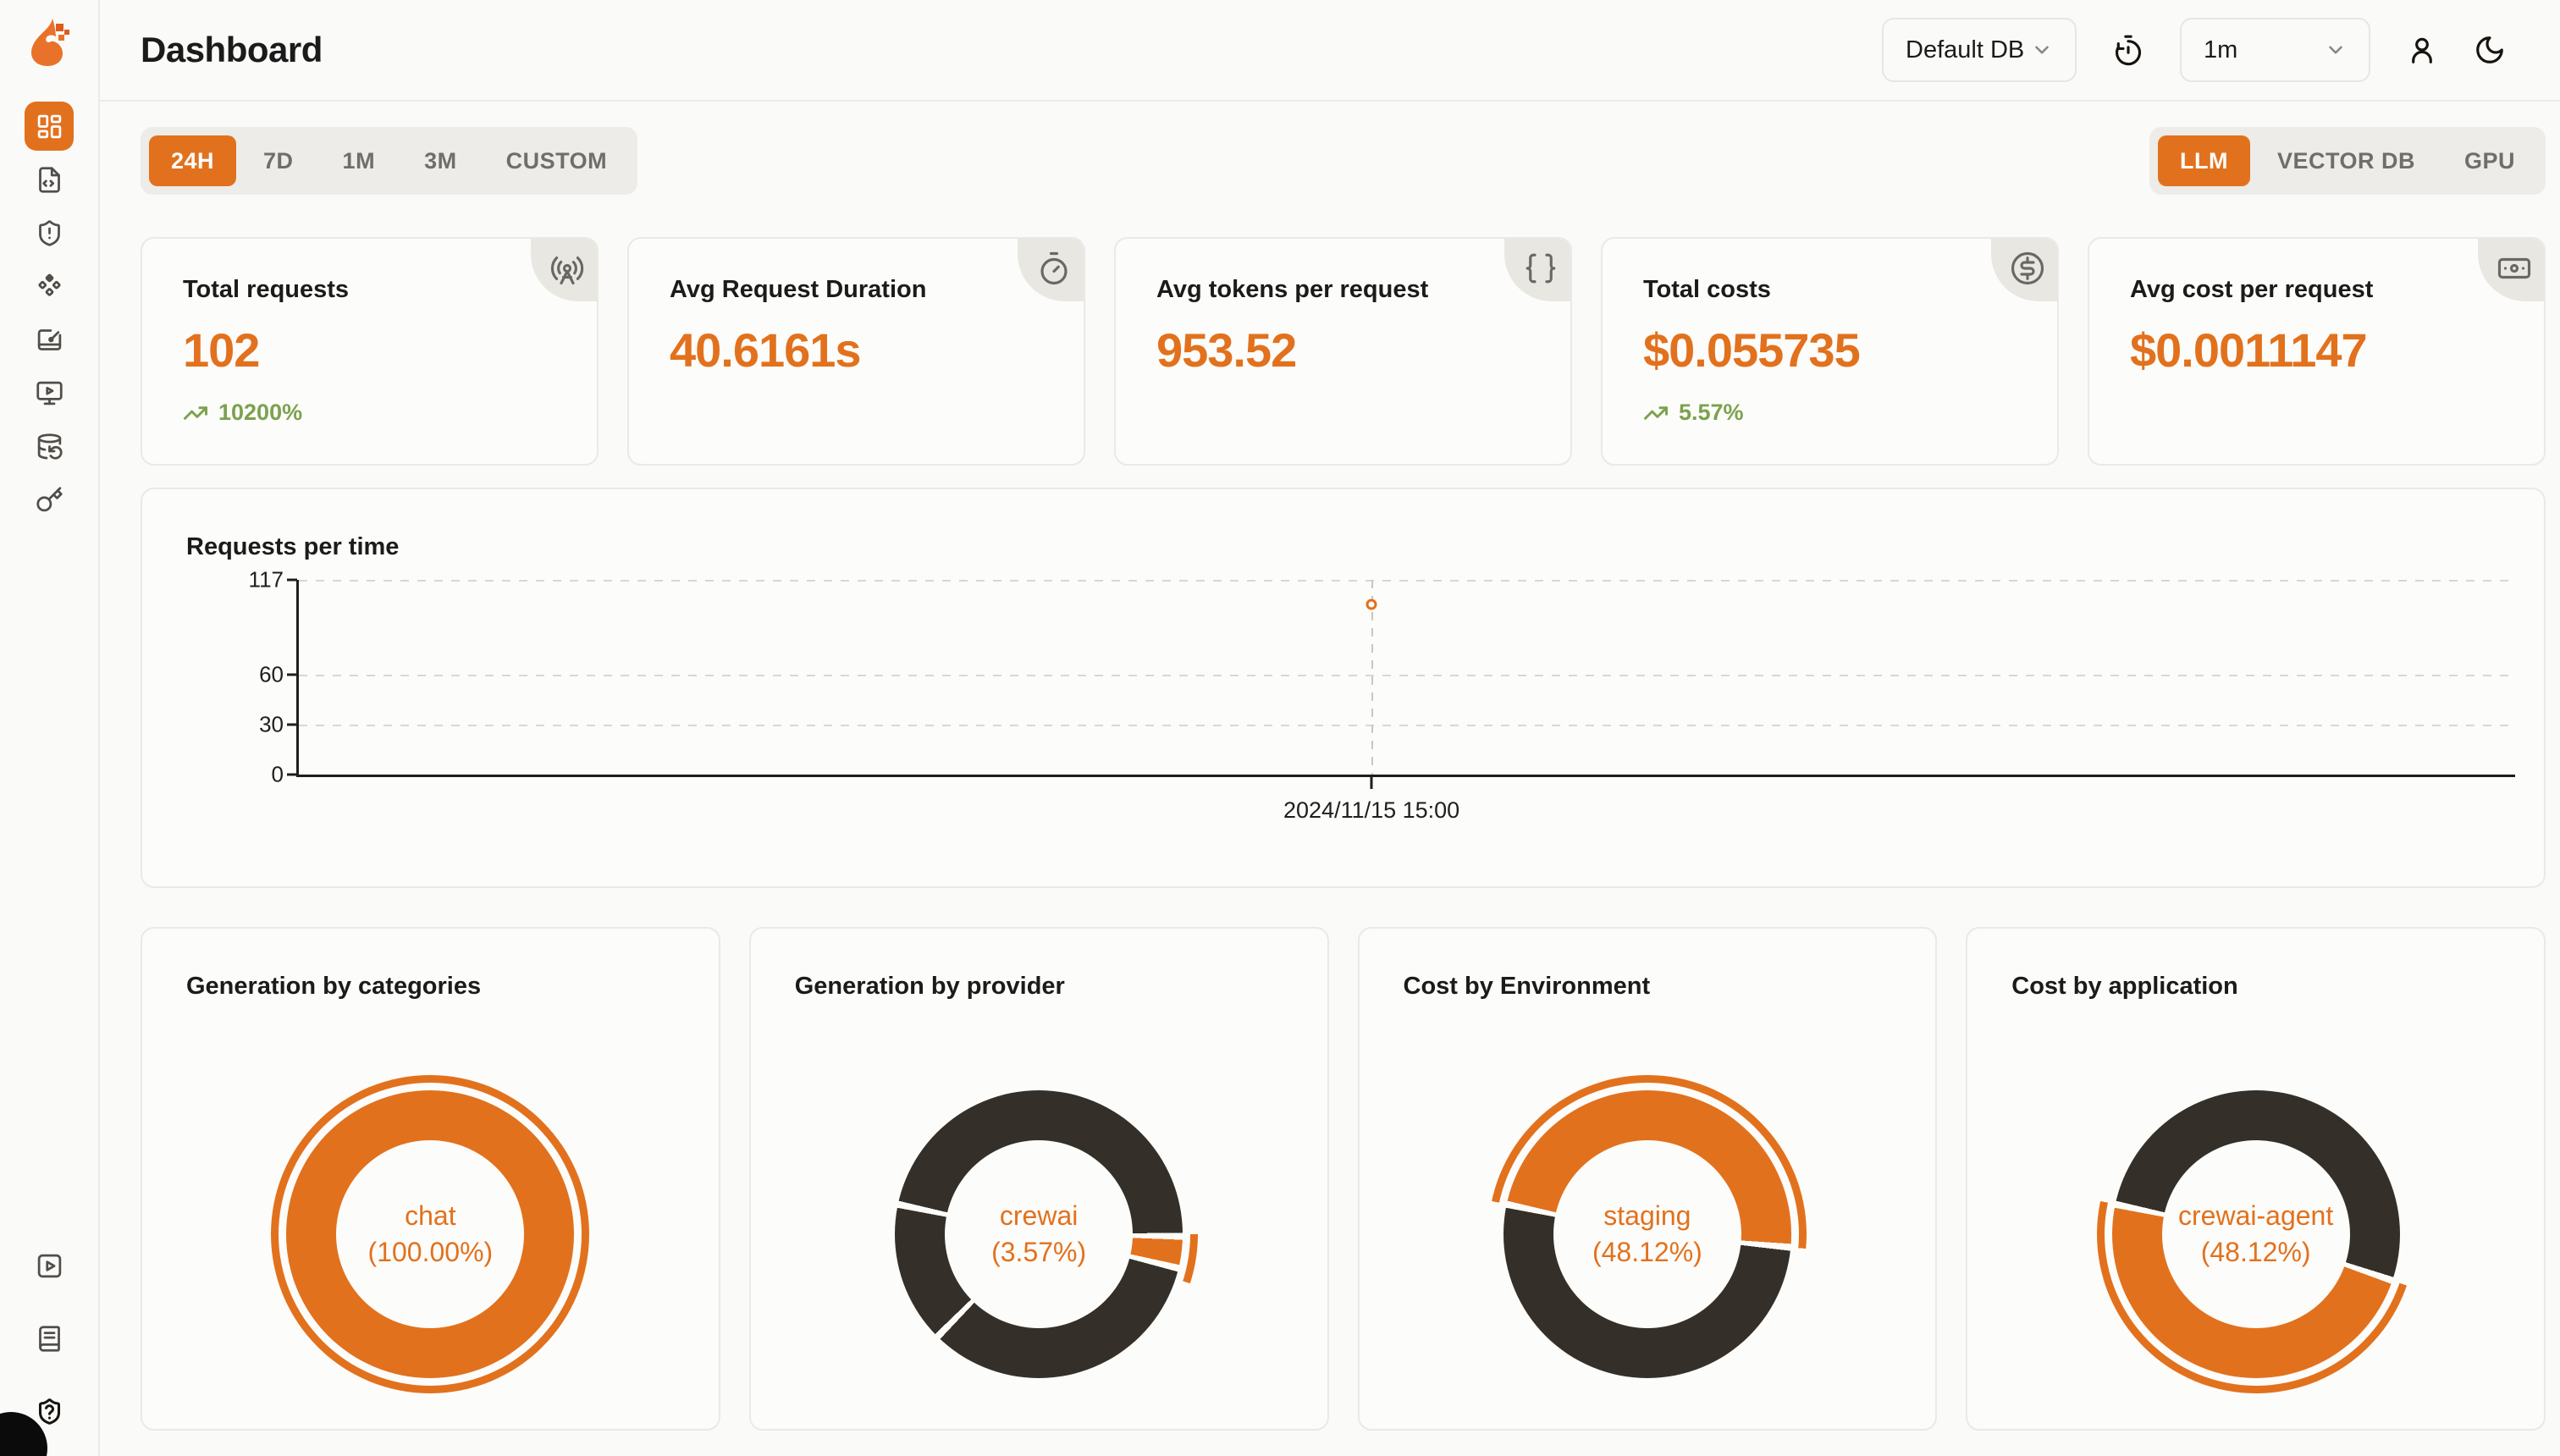  What do you see at coordinates (1343, 161) in the screenshot?
I see `filter-tabs-row: 24H 7D 1M 3M CUSTOM LLM VECTOR DB GPU` at bounding box center [1343, 161].